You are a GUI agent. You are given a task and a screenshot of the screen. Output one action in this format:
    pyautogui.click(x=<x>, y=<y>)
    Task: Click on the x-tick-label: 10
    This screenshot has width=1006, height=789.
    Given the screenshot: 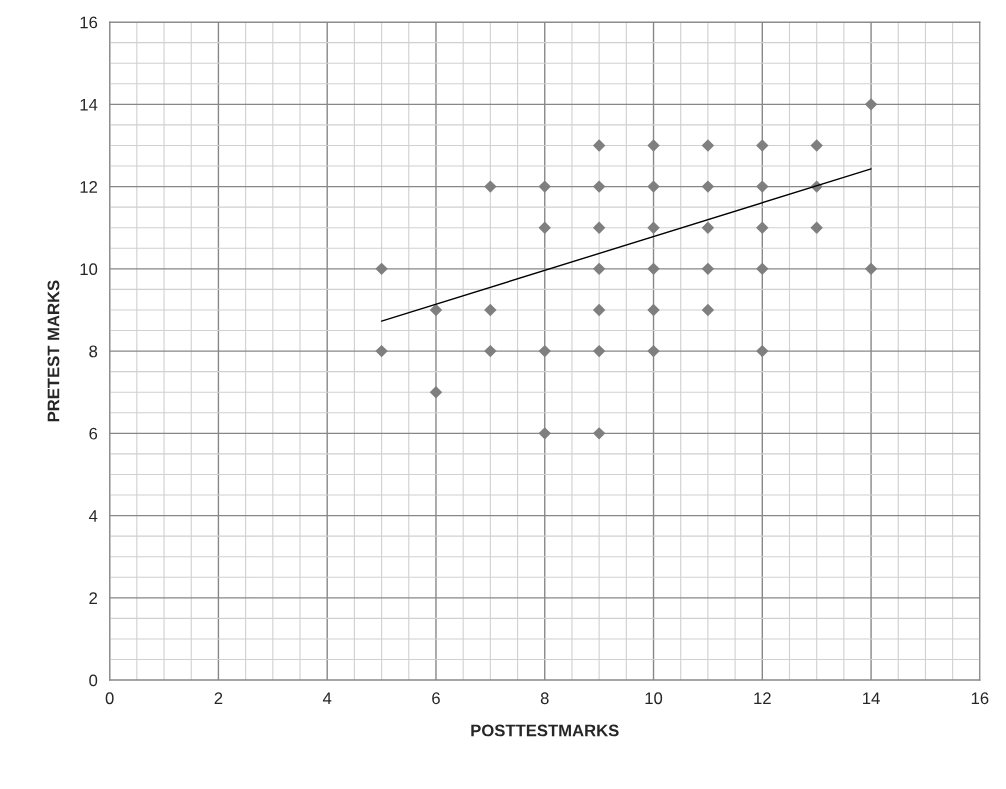 What is the action you would take?
    pyautogui.click(x=654, y=698)
    